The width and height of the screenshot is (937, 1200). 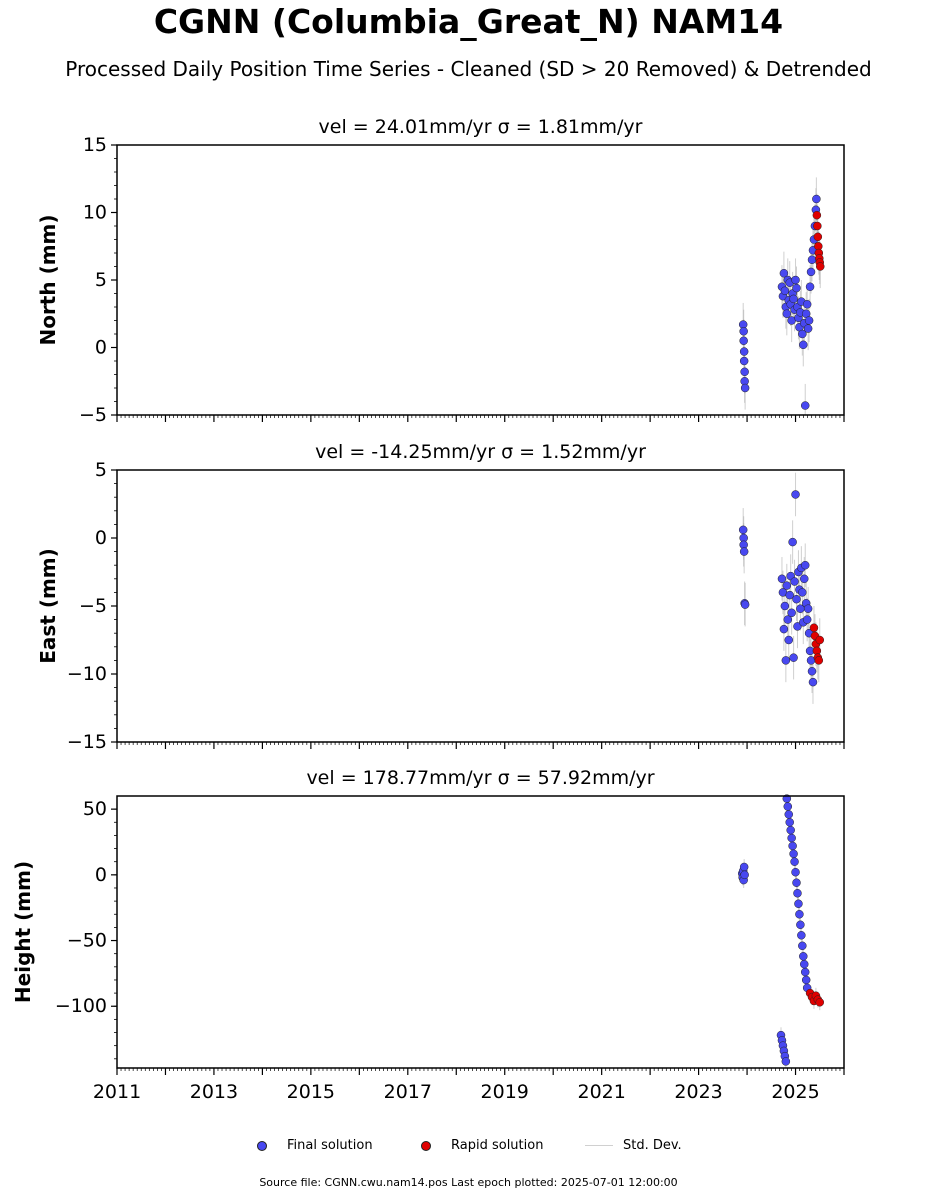 What do you see at coordinates (311, 1092) in the screenshot?
I see `x-tick-label: 2015` at bounding box center [311, 1092].